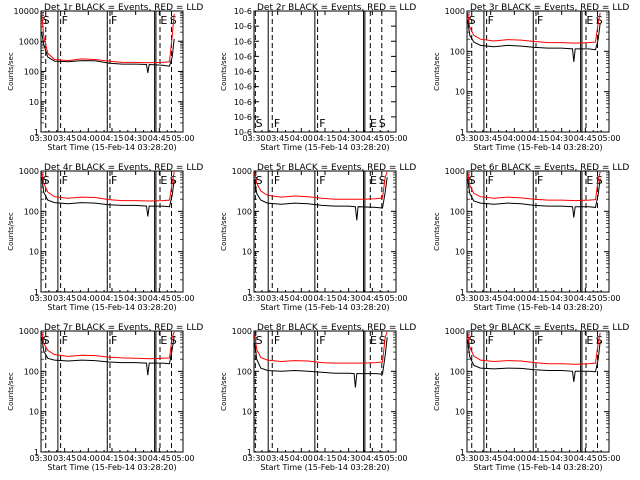 The width and height of the screenshot is (640, 480). What do you see at coordinates (336, 168) in the screenshot?
I see `panel-title: Det 5r BLACK = Events, RED = LLD` at bounding box center [336, 168].